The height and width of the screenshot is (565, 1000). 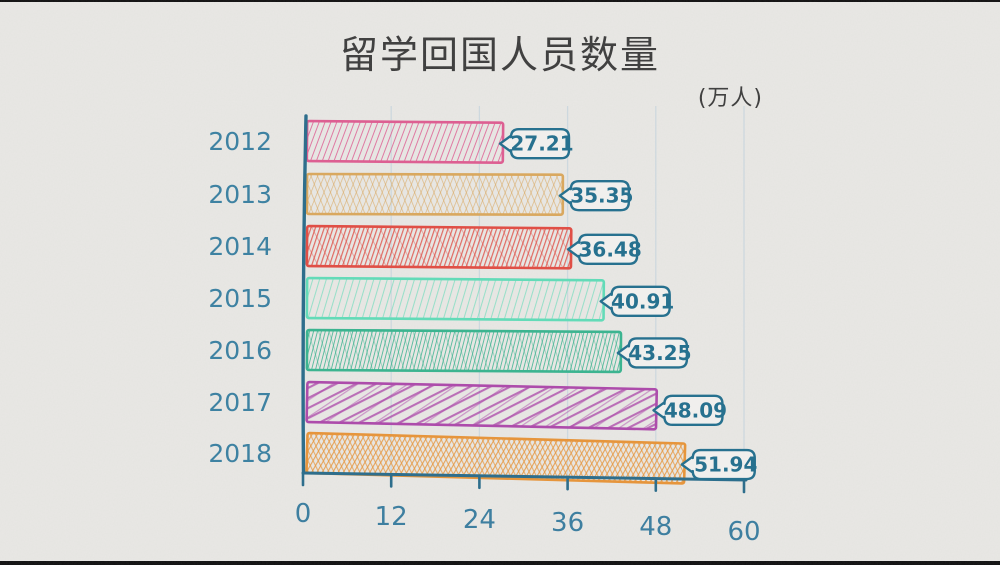 I want to click on category-label-2012: 2012, so click(x=240, y=141).